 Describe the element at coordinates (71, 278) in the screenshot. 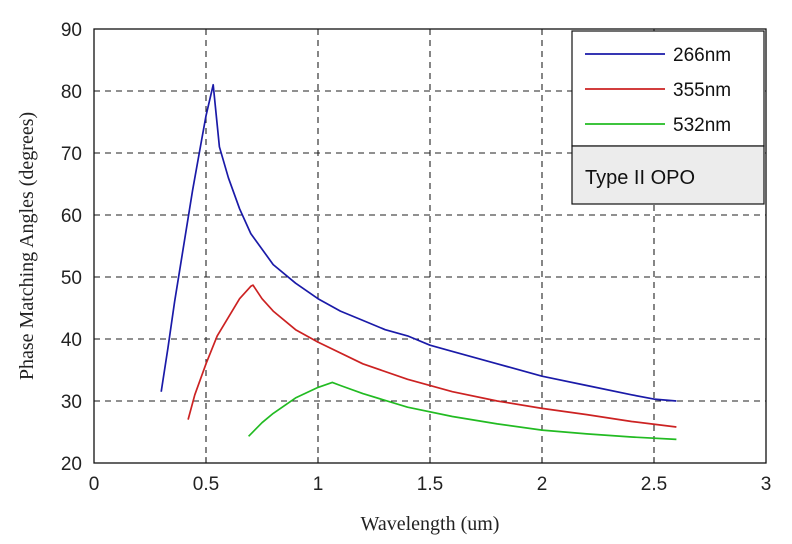

I see `y-tick-label: 50` at that location.